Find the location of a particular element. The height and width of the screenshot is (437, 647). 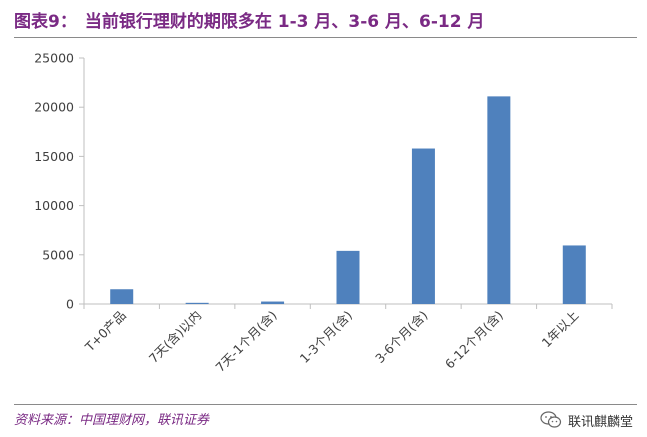

y-tick-label: 20000 is located at coordinates (54, 107).